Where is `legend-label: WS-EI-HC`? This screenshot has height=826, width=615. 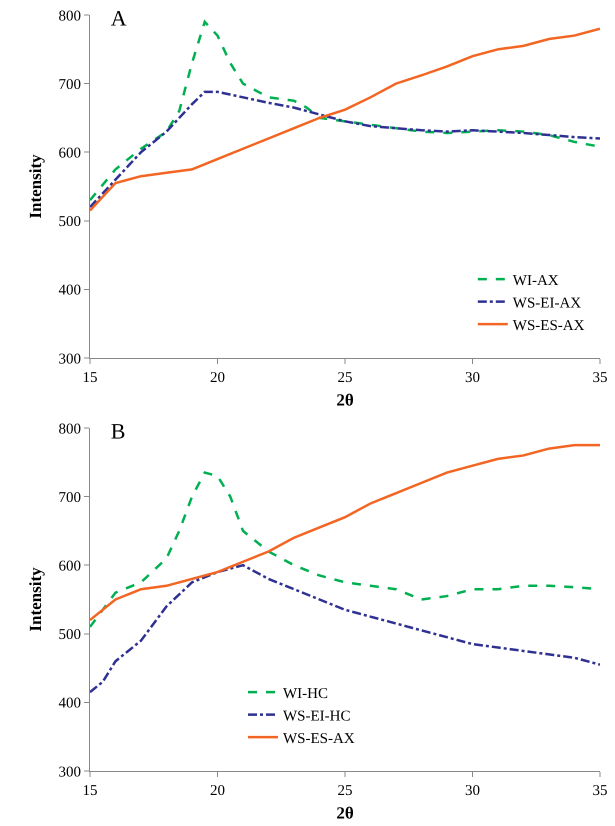 legend-label: WS-EI-HC is located at coordinates (316, 716).